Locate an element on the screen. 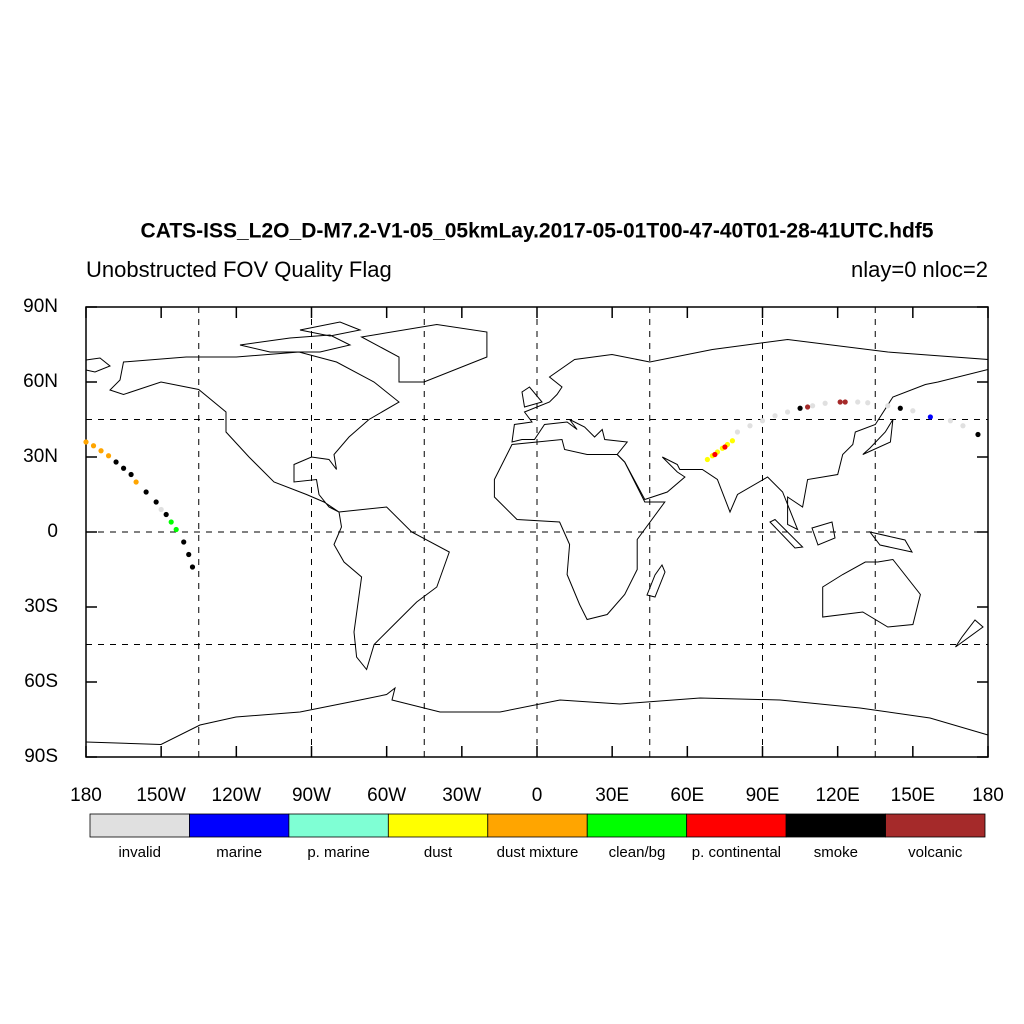 The image size is (1024, 1024). y-tick-label: 0 is located at coordinates (52, 531).